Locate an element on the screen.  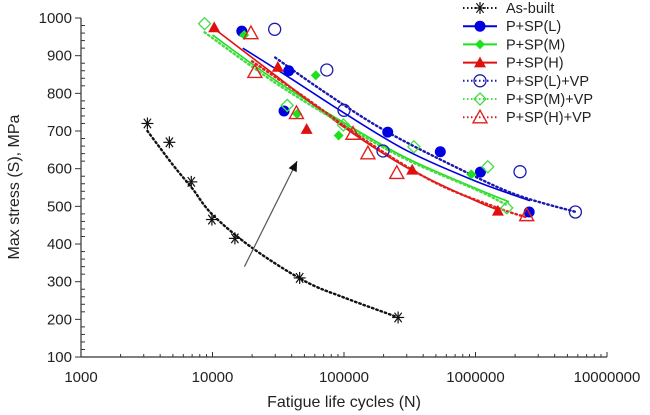
trend-arrow is located at coordinates (270, 213).